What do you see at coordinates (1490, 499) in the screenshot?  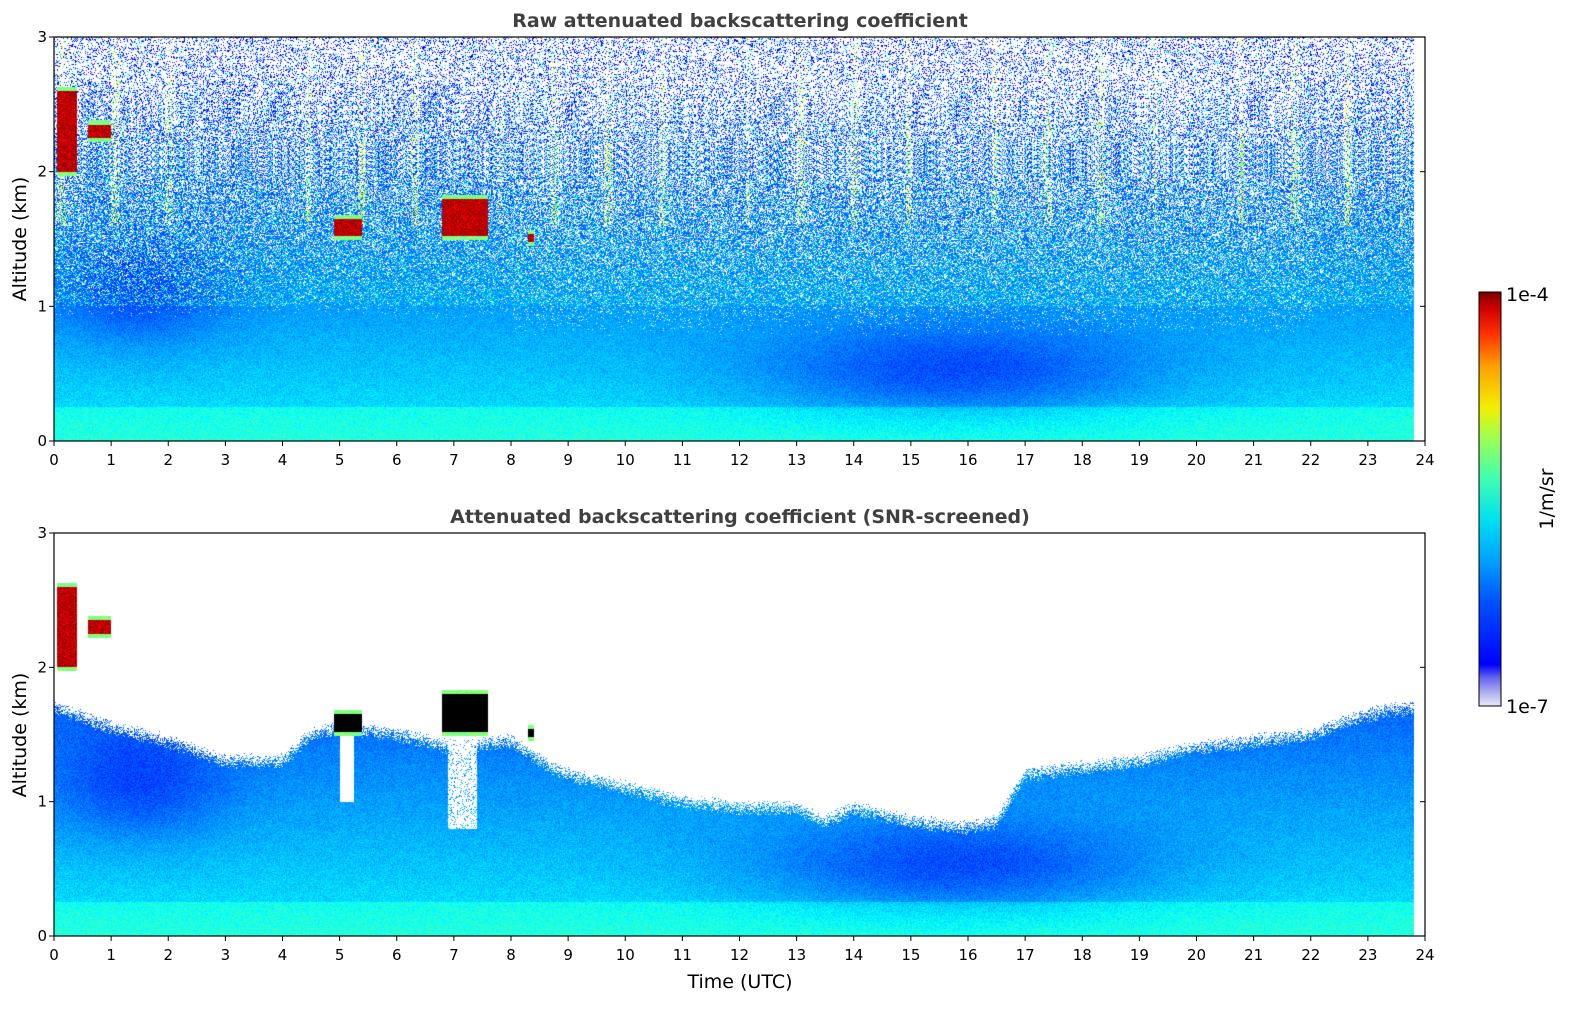 I see `colorbar-gradient` at bounding box center [1490, 499].